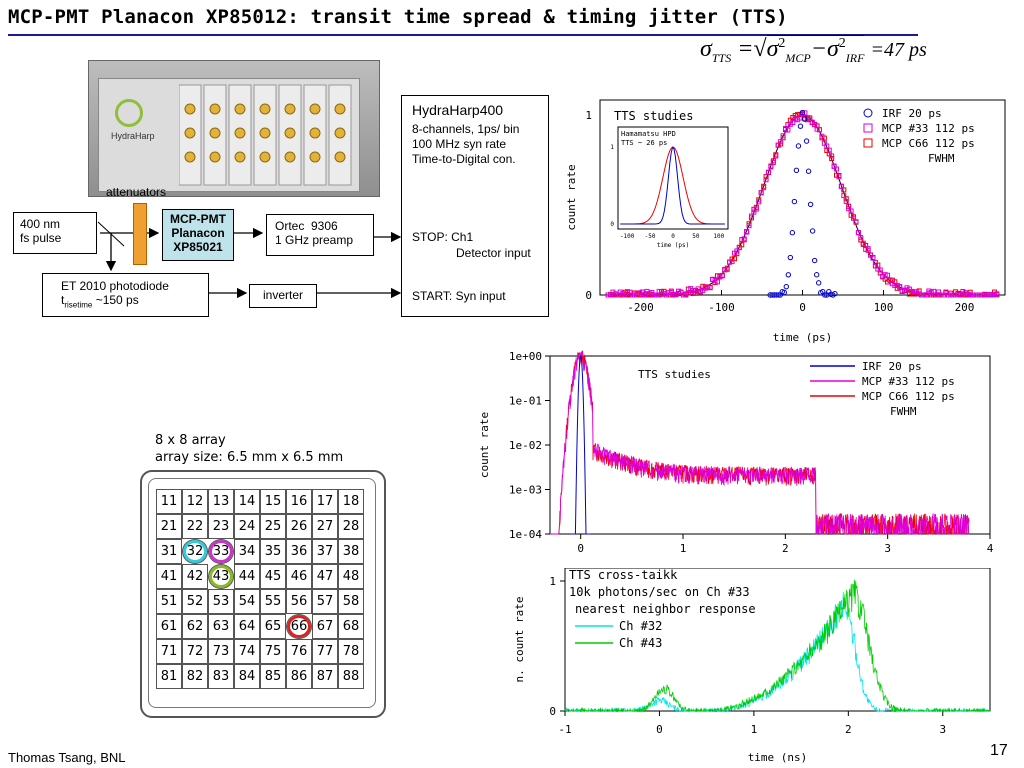  I want to click on photodiode-line-2: trisetime ~150 ps, so click(100, 301).